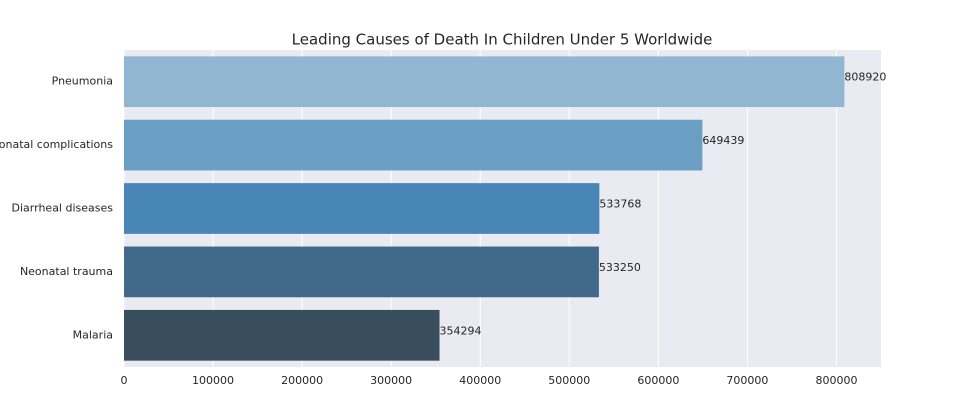 The width and height of the screenshot is (980, 420). What do you see at coordinates (66, 271) in the screenshot?
I see `y-tick-label: Neonatal trauma` at bounding box center [66, 271].